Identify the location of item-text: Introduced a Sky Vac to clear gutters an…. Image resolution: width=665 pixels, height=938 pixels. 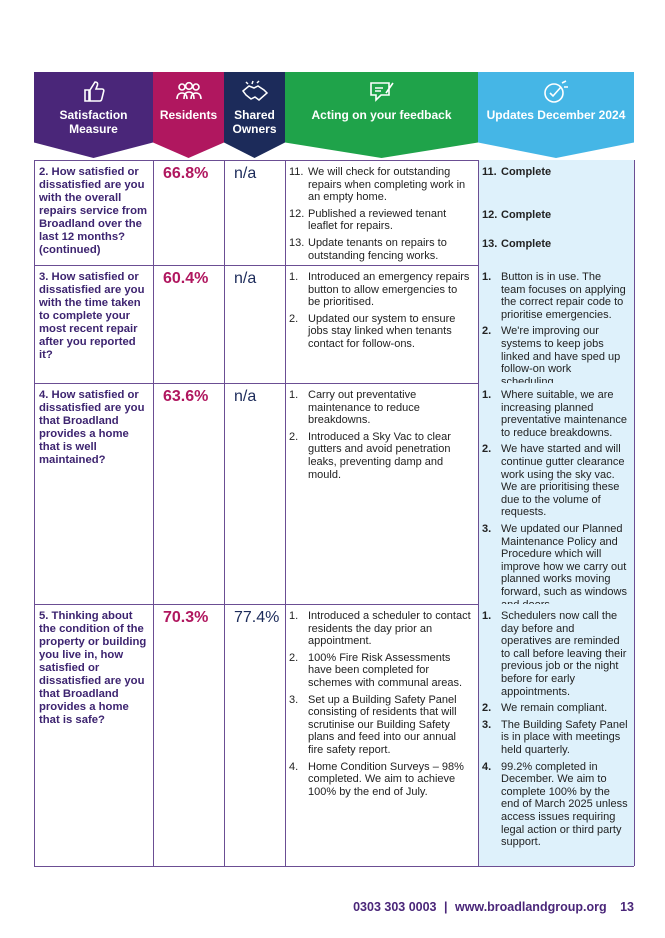
(379, 455).